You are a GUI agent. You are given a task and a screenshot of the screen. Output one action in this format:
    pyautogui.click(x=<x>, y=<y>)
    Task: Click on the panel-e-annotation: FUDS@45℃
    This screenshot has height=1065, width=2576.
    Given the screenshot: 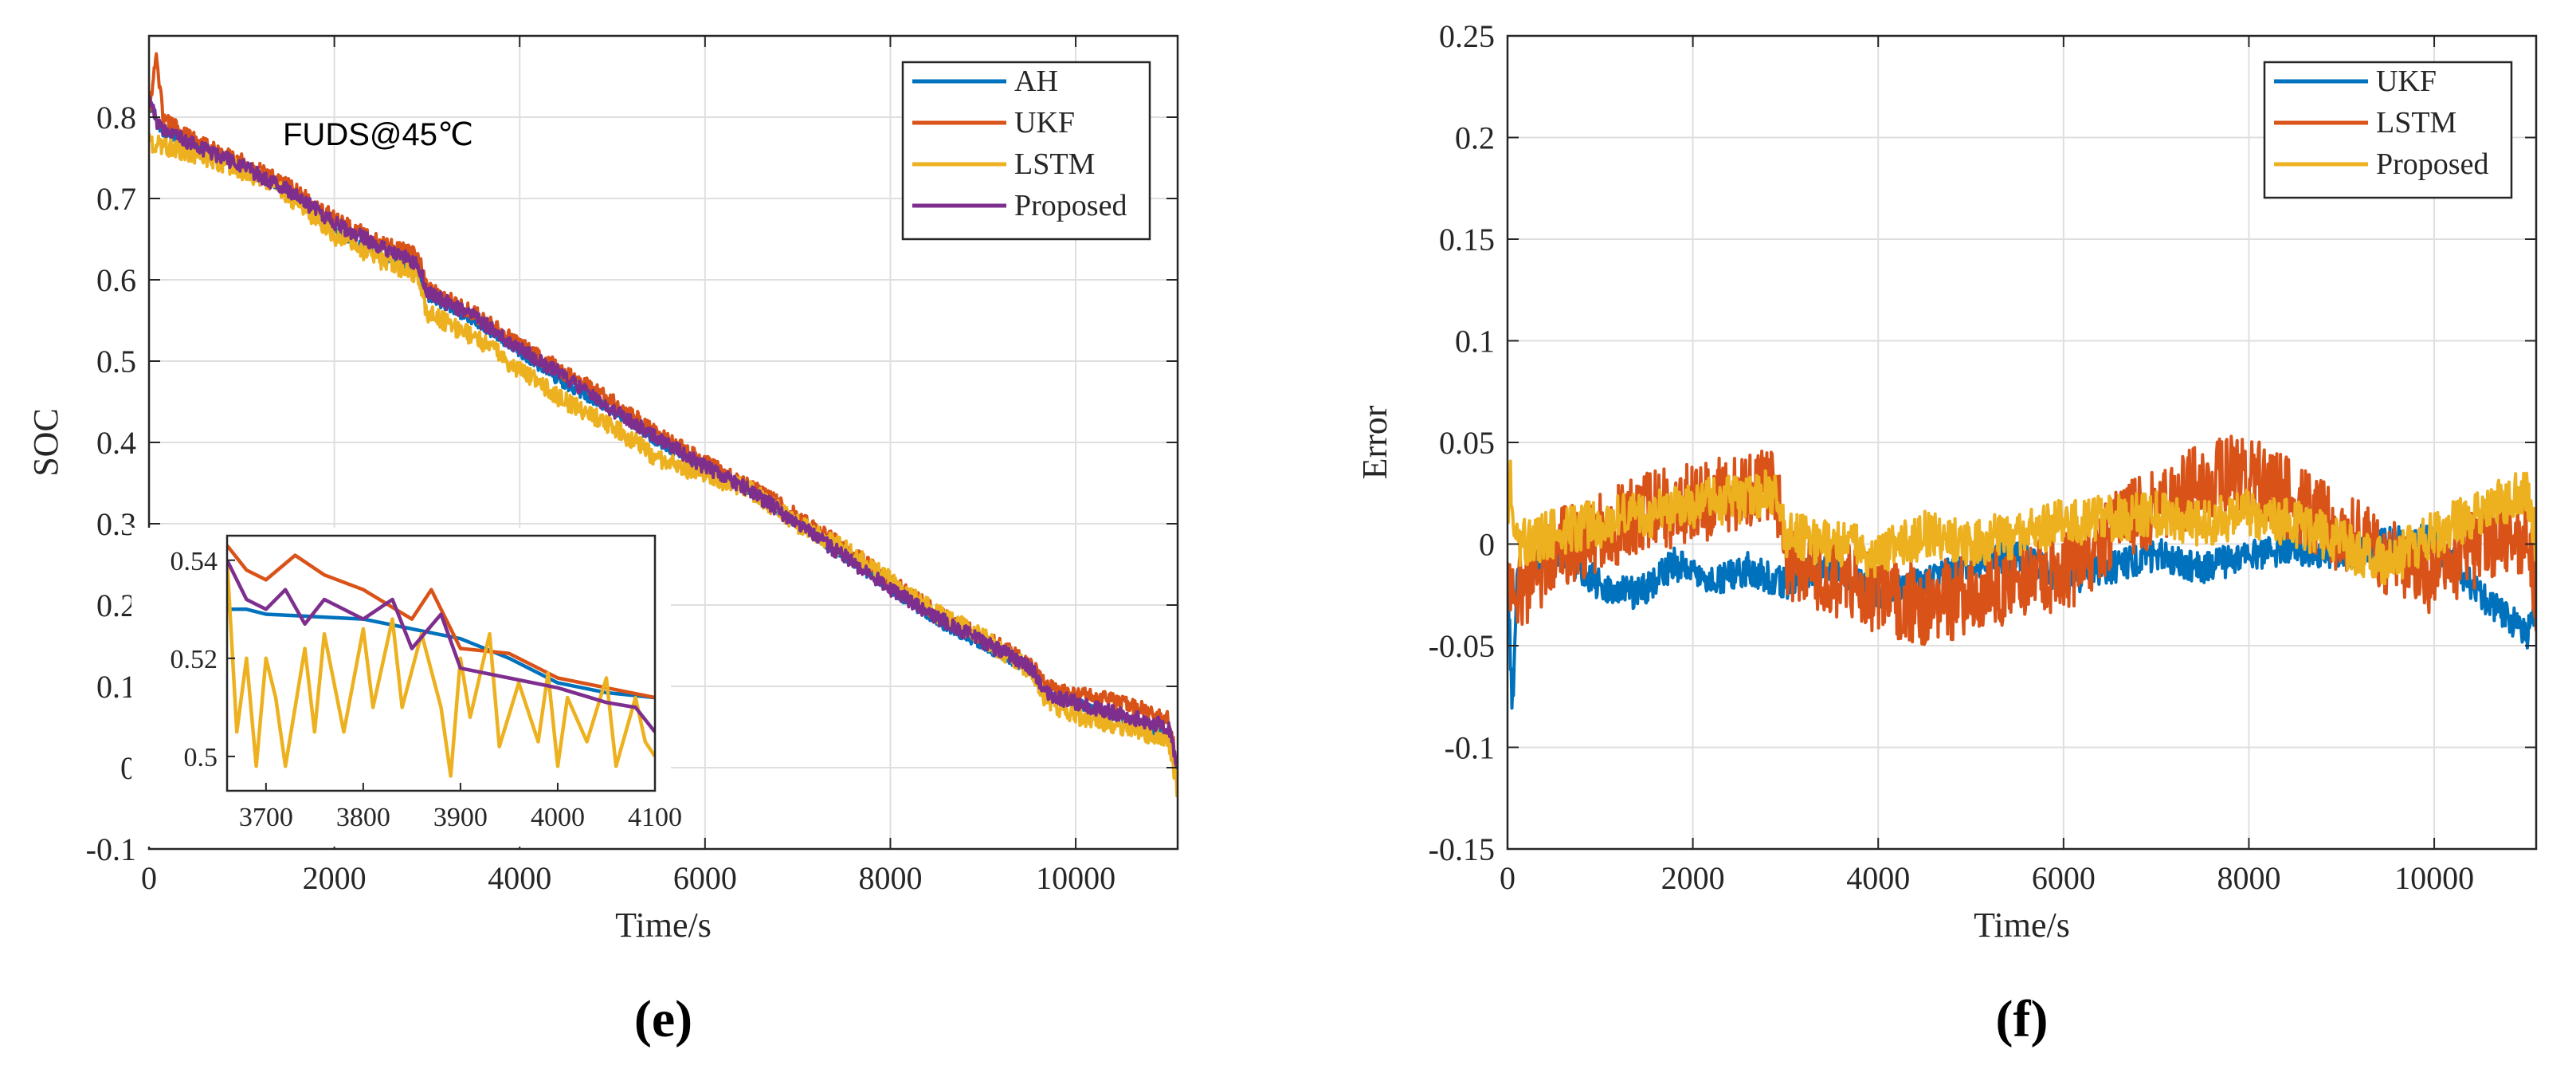 What is the action you would take?
    pyautogui.click(x=378, y=134)
    